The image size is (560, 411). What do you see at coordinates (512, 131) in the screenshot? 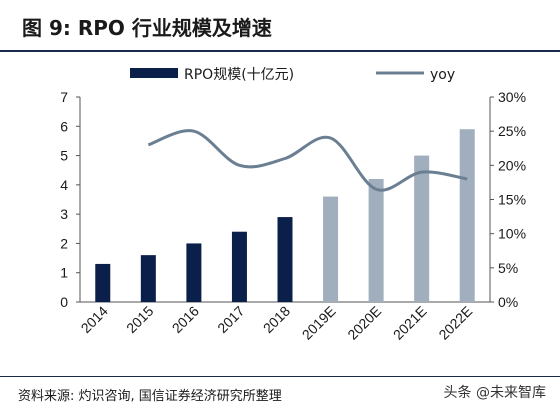
I see `right-tick-label: 25%` at bounding box center [512, 131].